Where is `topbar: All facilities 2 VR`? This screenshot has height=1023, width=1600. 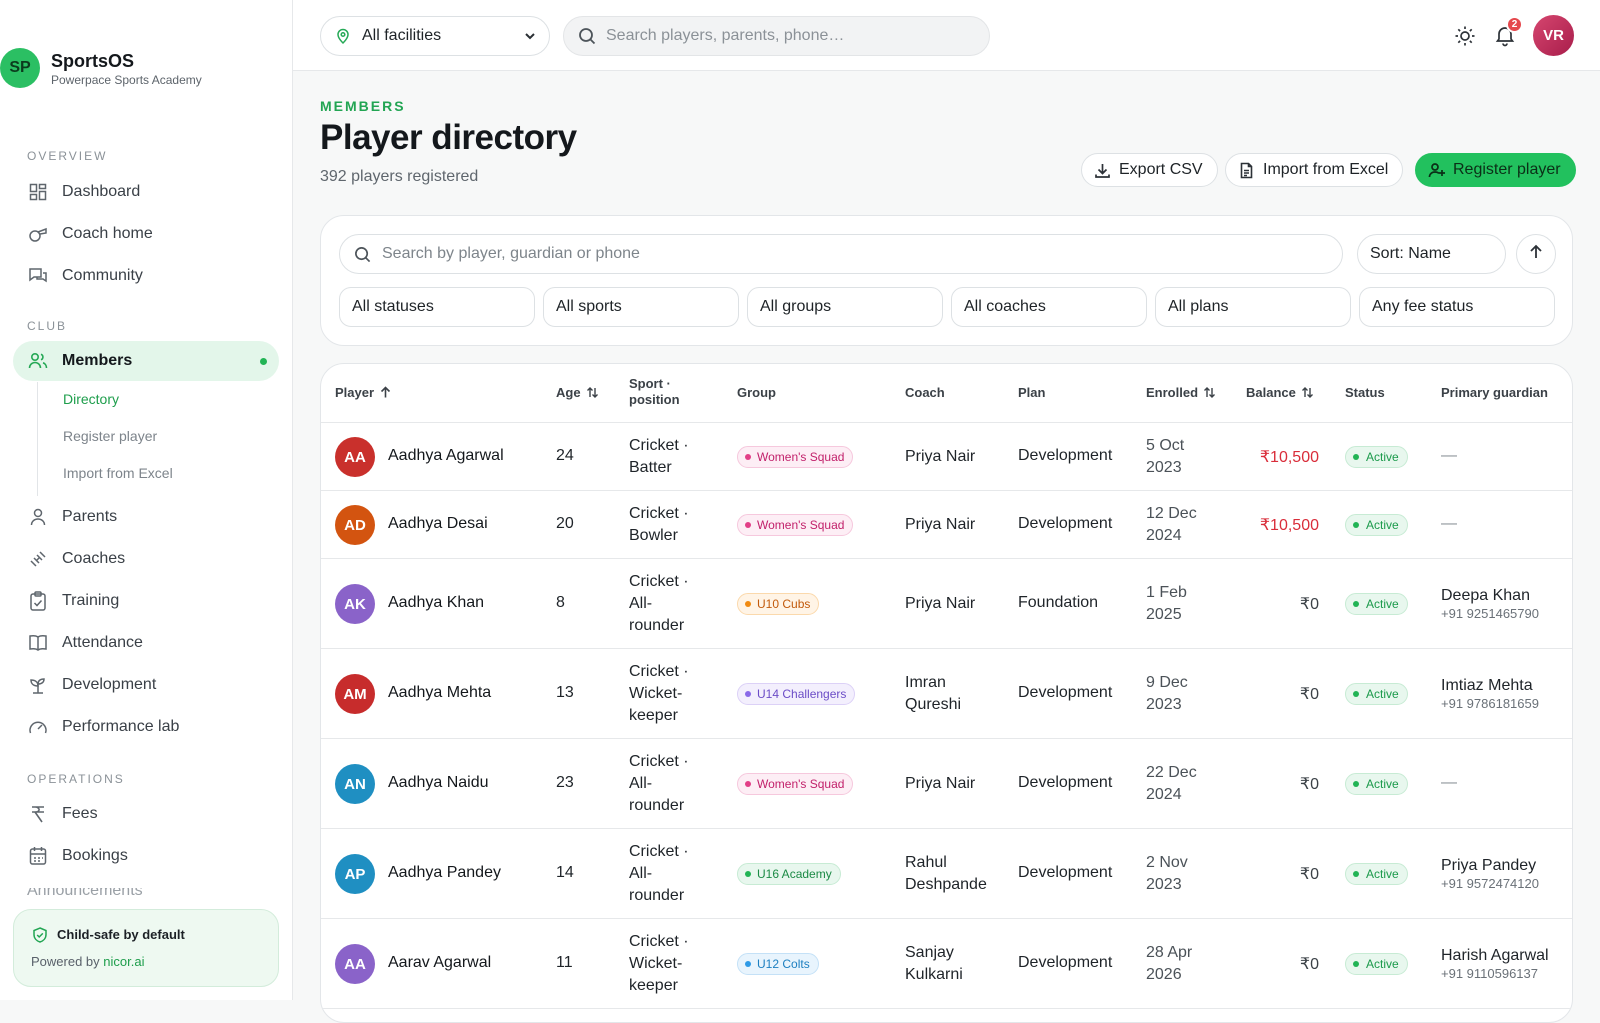
topbar: All facilities 2 VR is located at coordinates (946, 35).